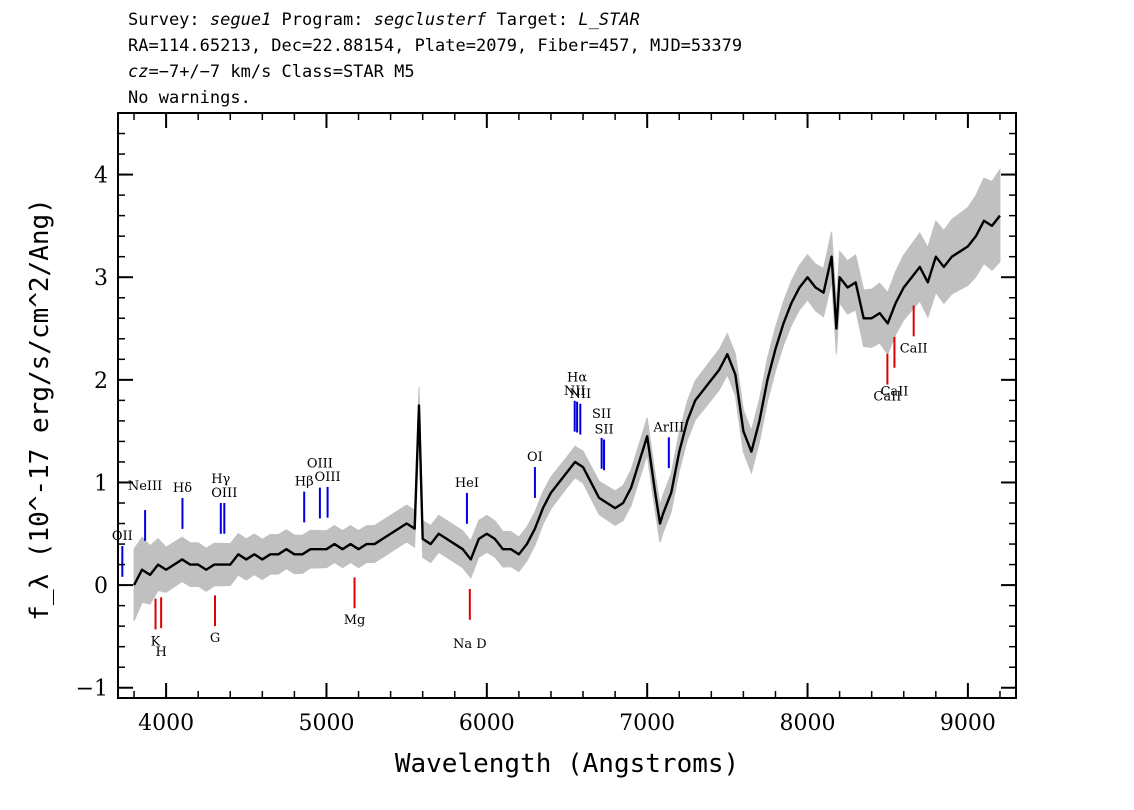  Describe the element at coordinates (668, 427) in the screenshot. I see `line-marker-label-20: ArIII` at that location.